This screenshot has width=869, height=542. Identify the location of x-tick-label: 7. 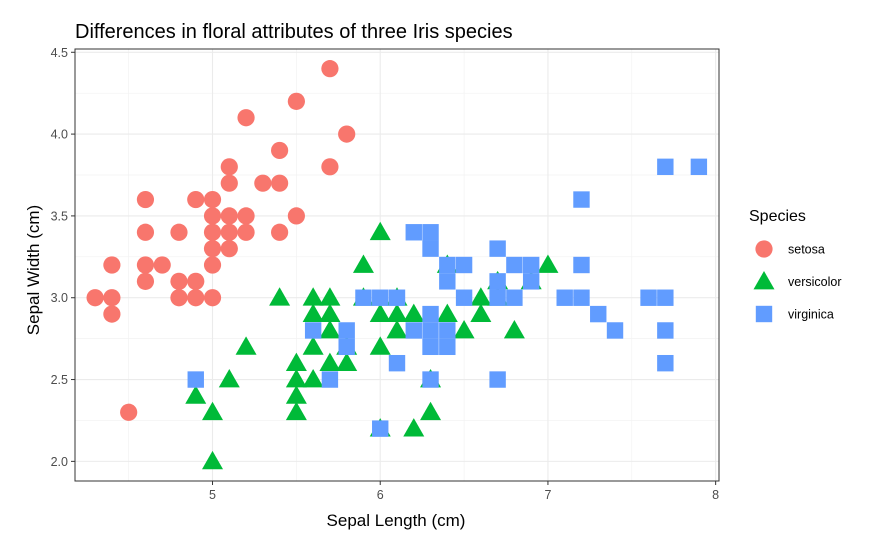
(547, 495).